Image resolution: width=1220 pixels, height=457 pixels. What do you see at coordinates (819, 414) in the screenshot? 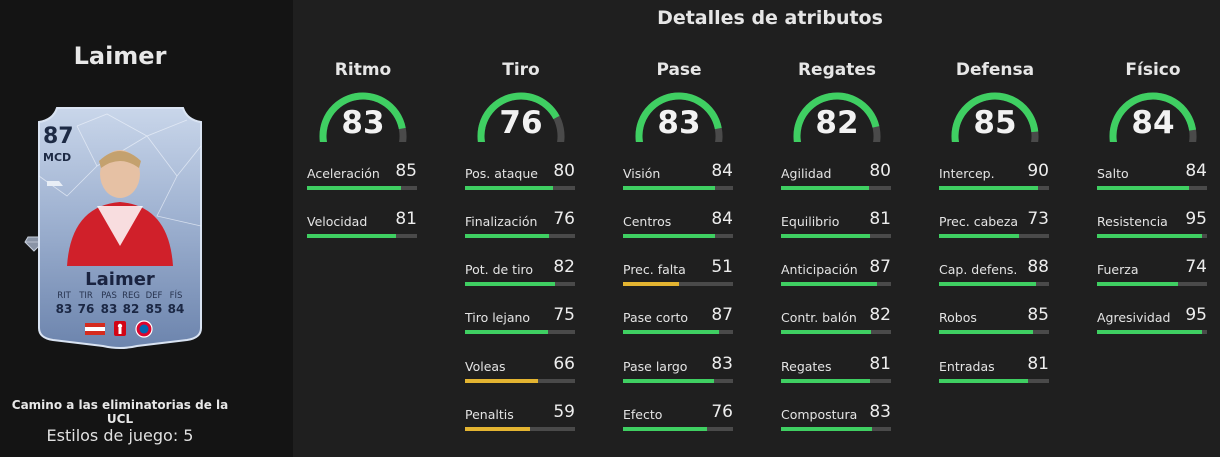
I see `attribute-label: Compostura` at bounding box center [819, 414].